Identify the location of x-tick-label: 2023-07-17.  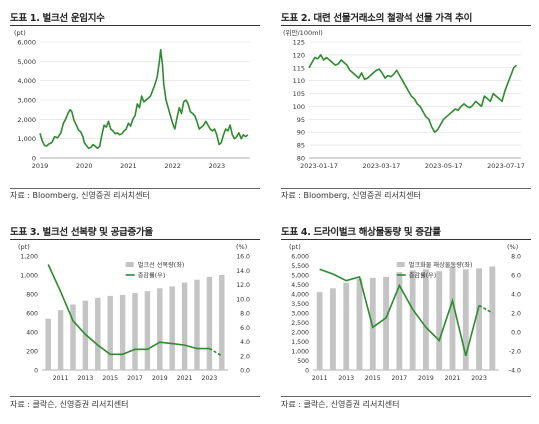
(506, 166).